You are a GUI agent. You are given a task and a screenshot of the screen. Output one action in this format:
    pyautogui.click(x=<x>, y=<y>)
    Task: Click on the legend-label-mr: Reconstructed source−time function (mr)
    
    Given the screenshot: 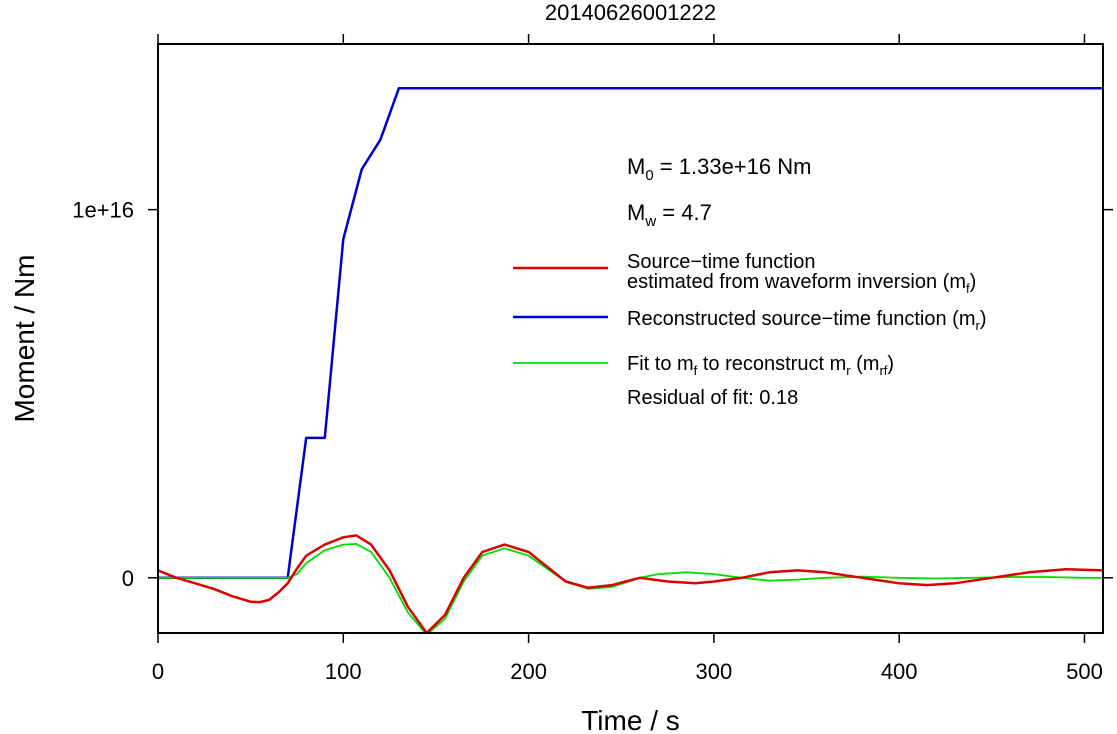 What is the action you would take?
    pyautogui.click(x=807, y=320)
    